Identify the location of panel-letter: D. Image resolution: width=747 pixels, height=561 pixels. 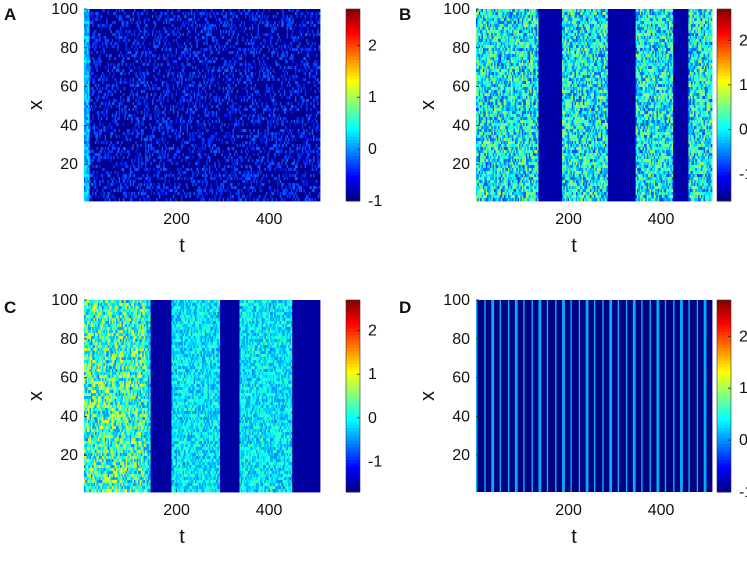
(405, 307).